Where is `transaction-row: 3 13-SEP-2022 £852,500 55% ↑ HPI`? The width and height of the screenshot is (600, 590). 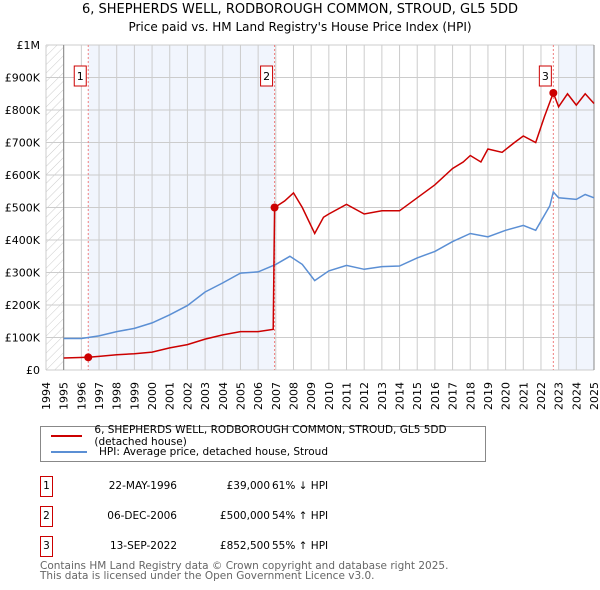
transaction-row: 3 13-SEP-2022 £852,500 55% ↑ HPI is located at coordinates (290, 546).